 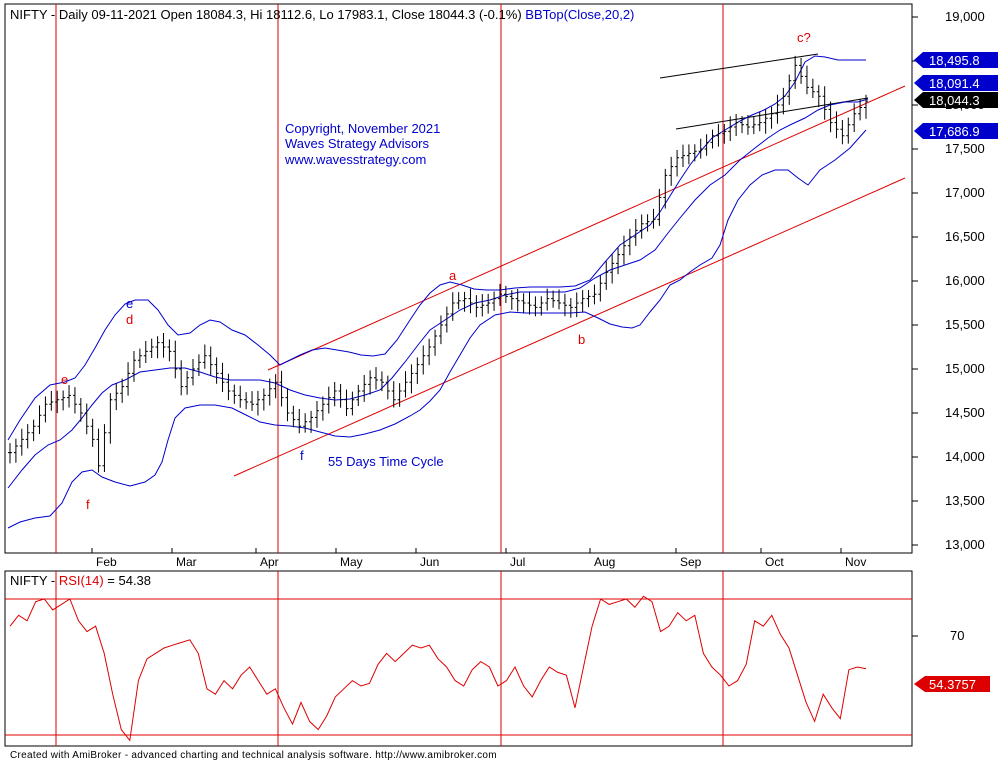 I want to click on wave-label-e: e, so click(x=129, y=303).